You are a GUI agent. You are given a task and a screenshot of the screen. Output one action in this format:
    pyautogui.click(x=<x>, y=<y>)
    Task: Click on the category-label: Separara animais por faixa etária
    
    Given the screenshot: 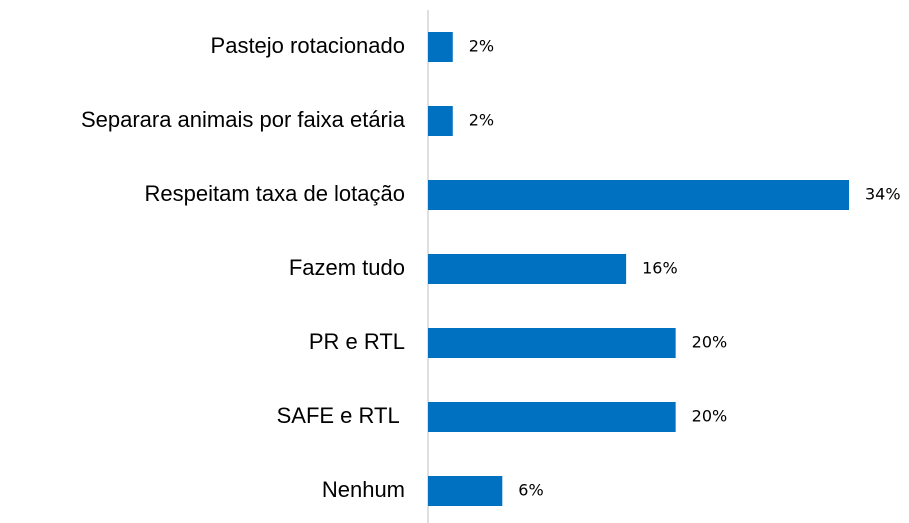 What is the action you would take?
    pyautogui.click(x=243, y=119)
    